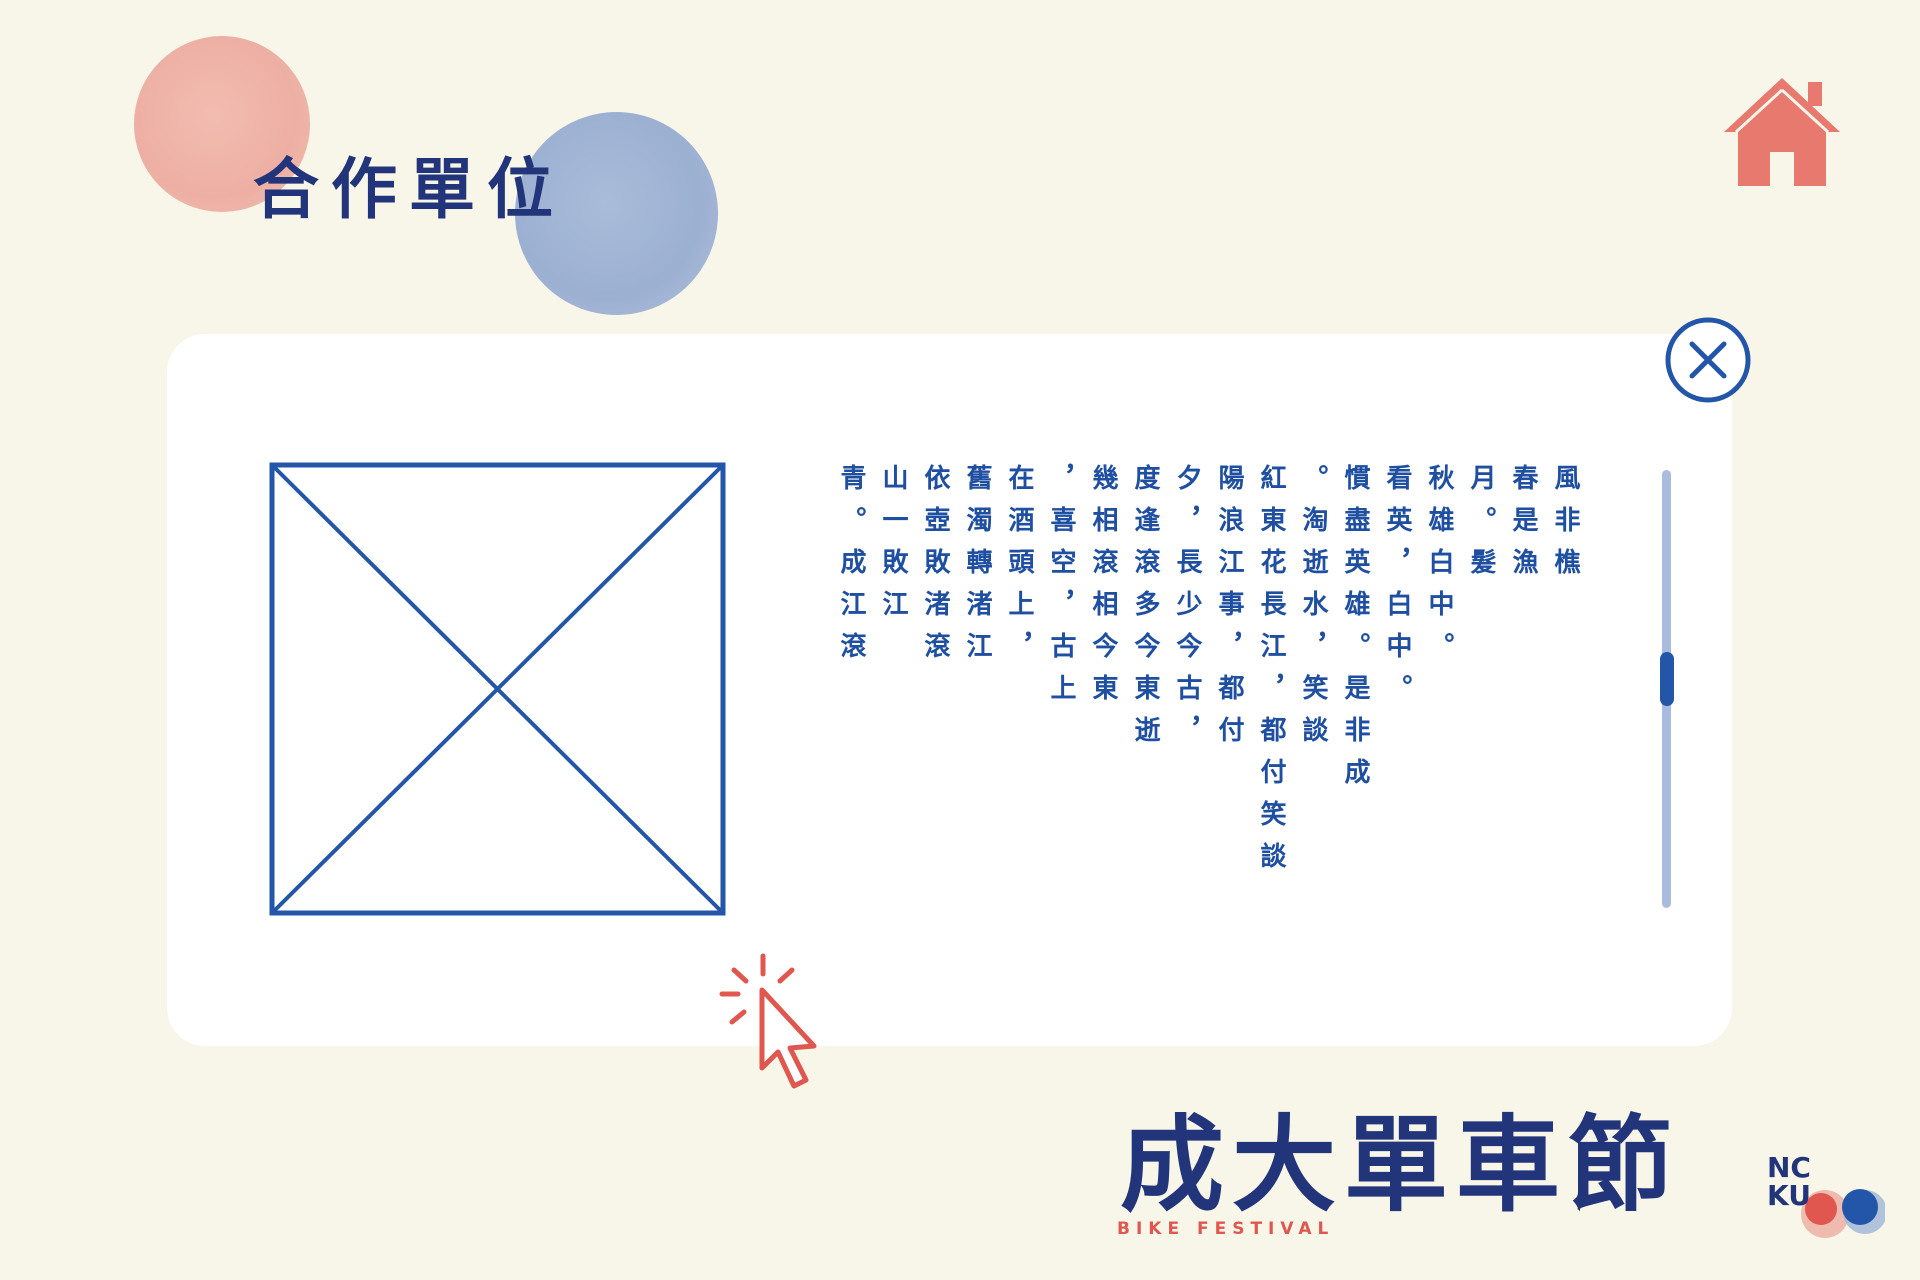  What do you see at coordinates (1355, 632) in the screenshot?
I see `text-column: 慣盡英雄。是非成` at bounding box center [1355, 632].